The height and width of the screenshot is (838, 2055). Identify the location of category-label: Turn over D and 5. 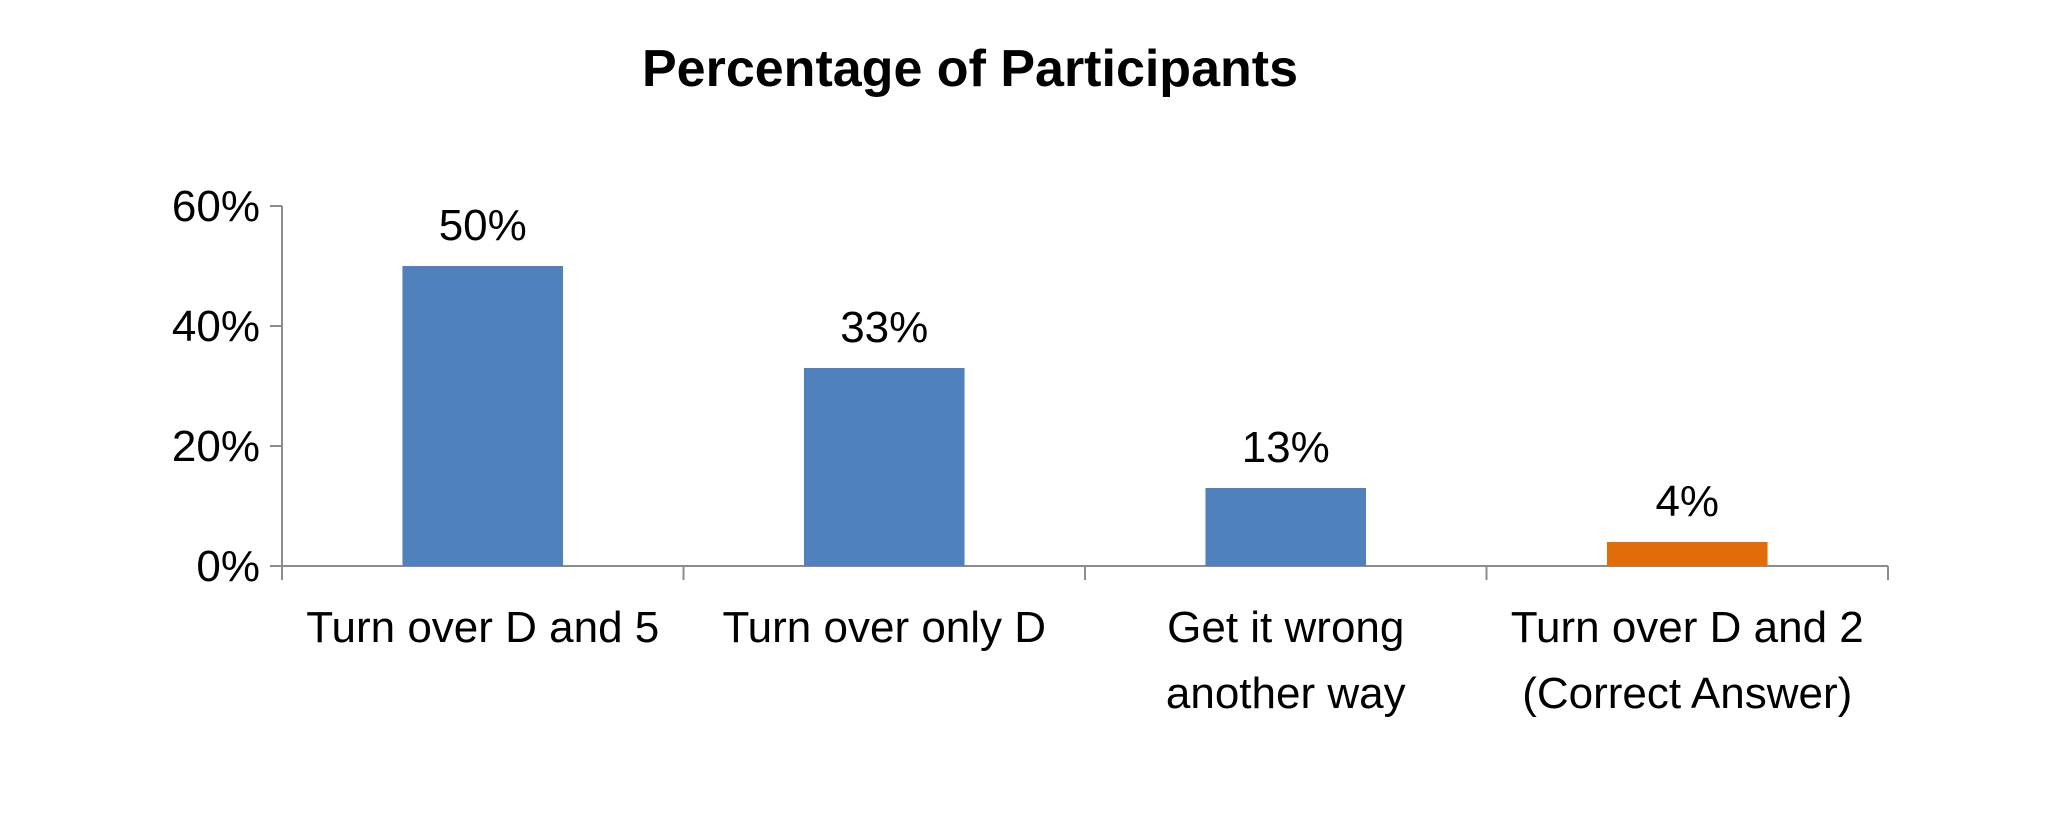
(482, 627).